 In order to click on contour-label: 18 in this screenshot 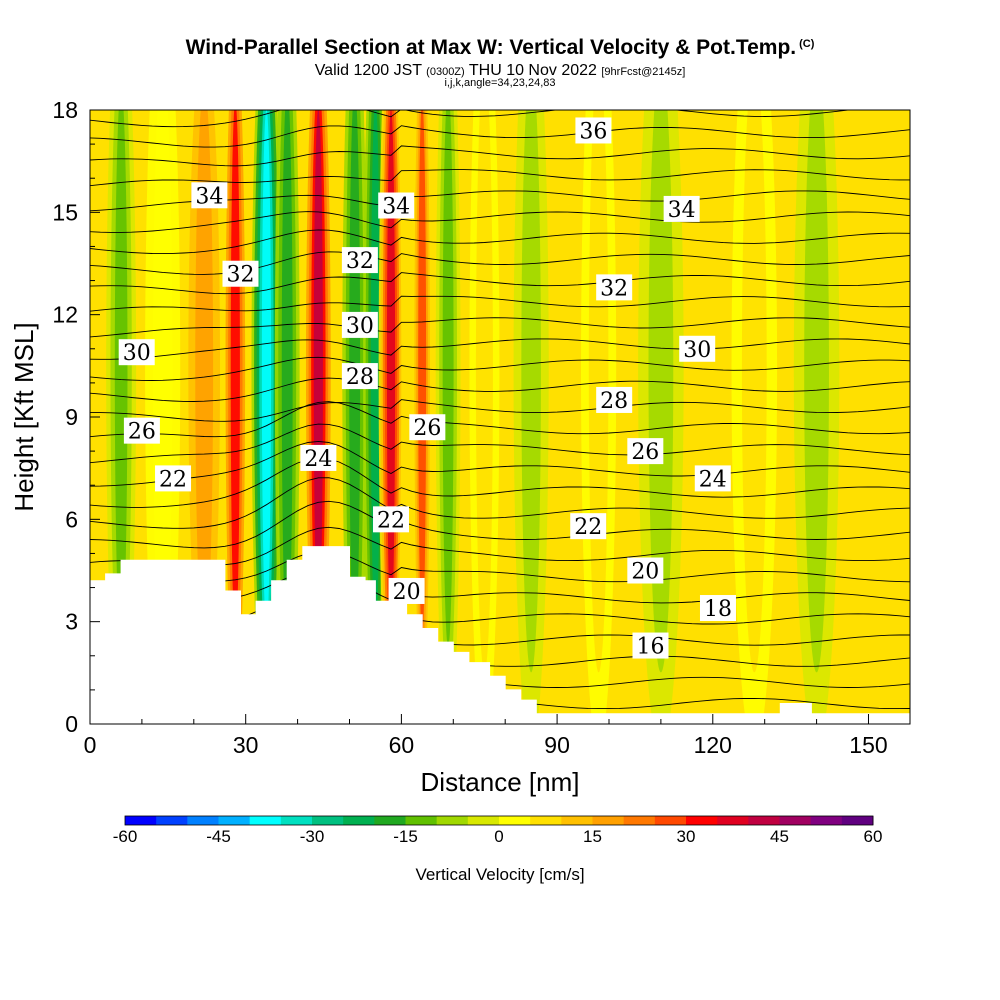, I will do `click(717, 608)`.